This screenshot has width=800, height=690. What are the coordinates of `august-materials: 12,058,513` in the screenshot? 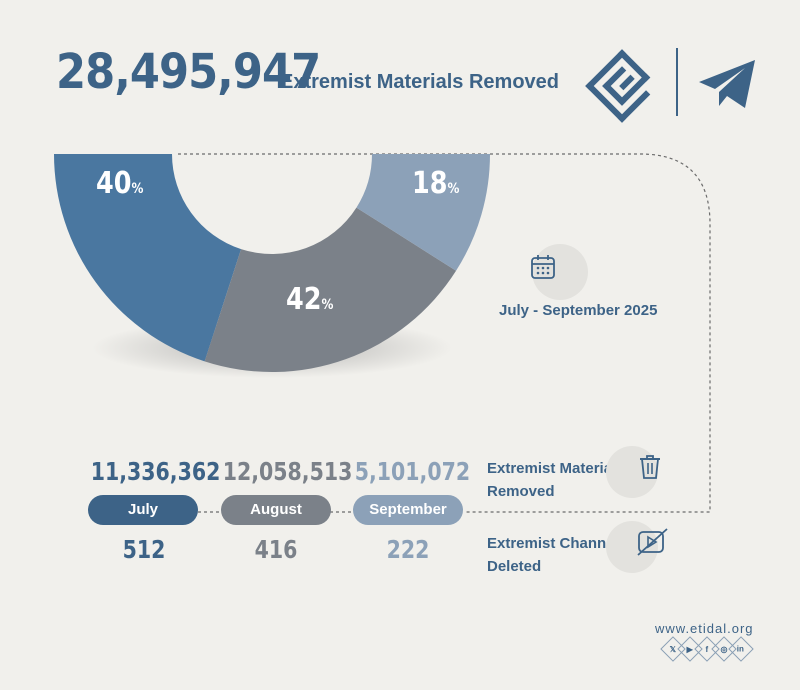 It's located at (287, 471).